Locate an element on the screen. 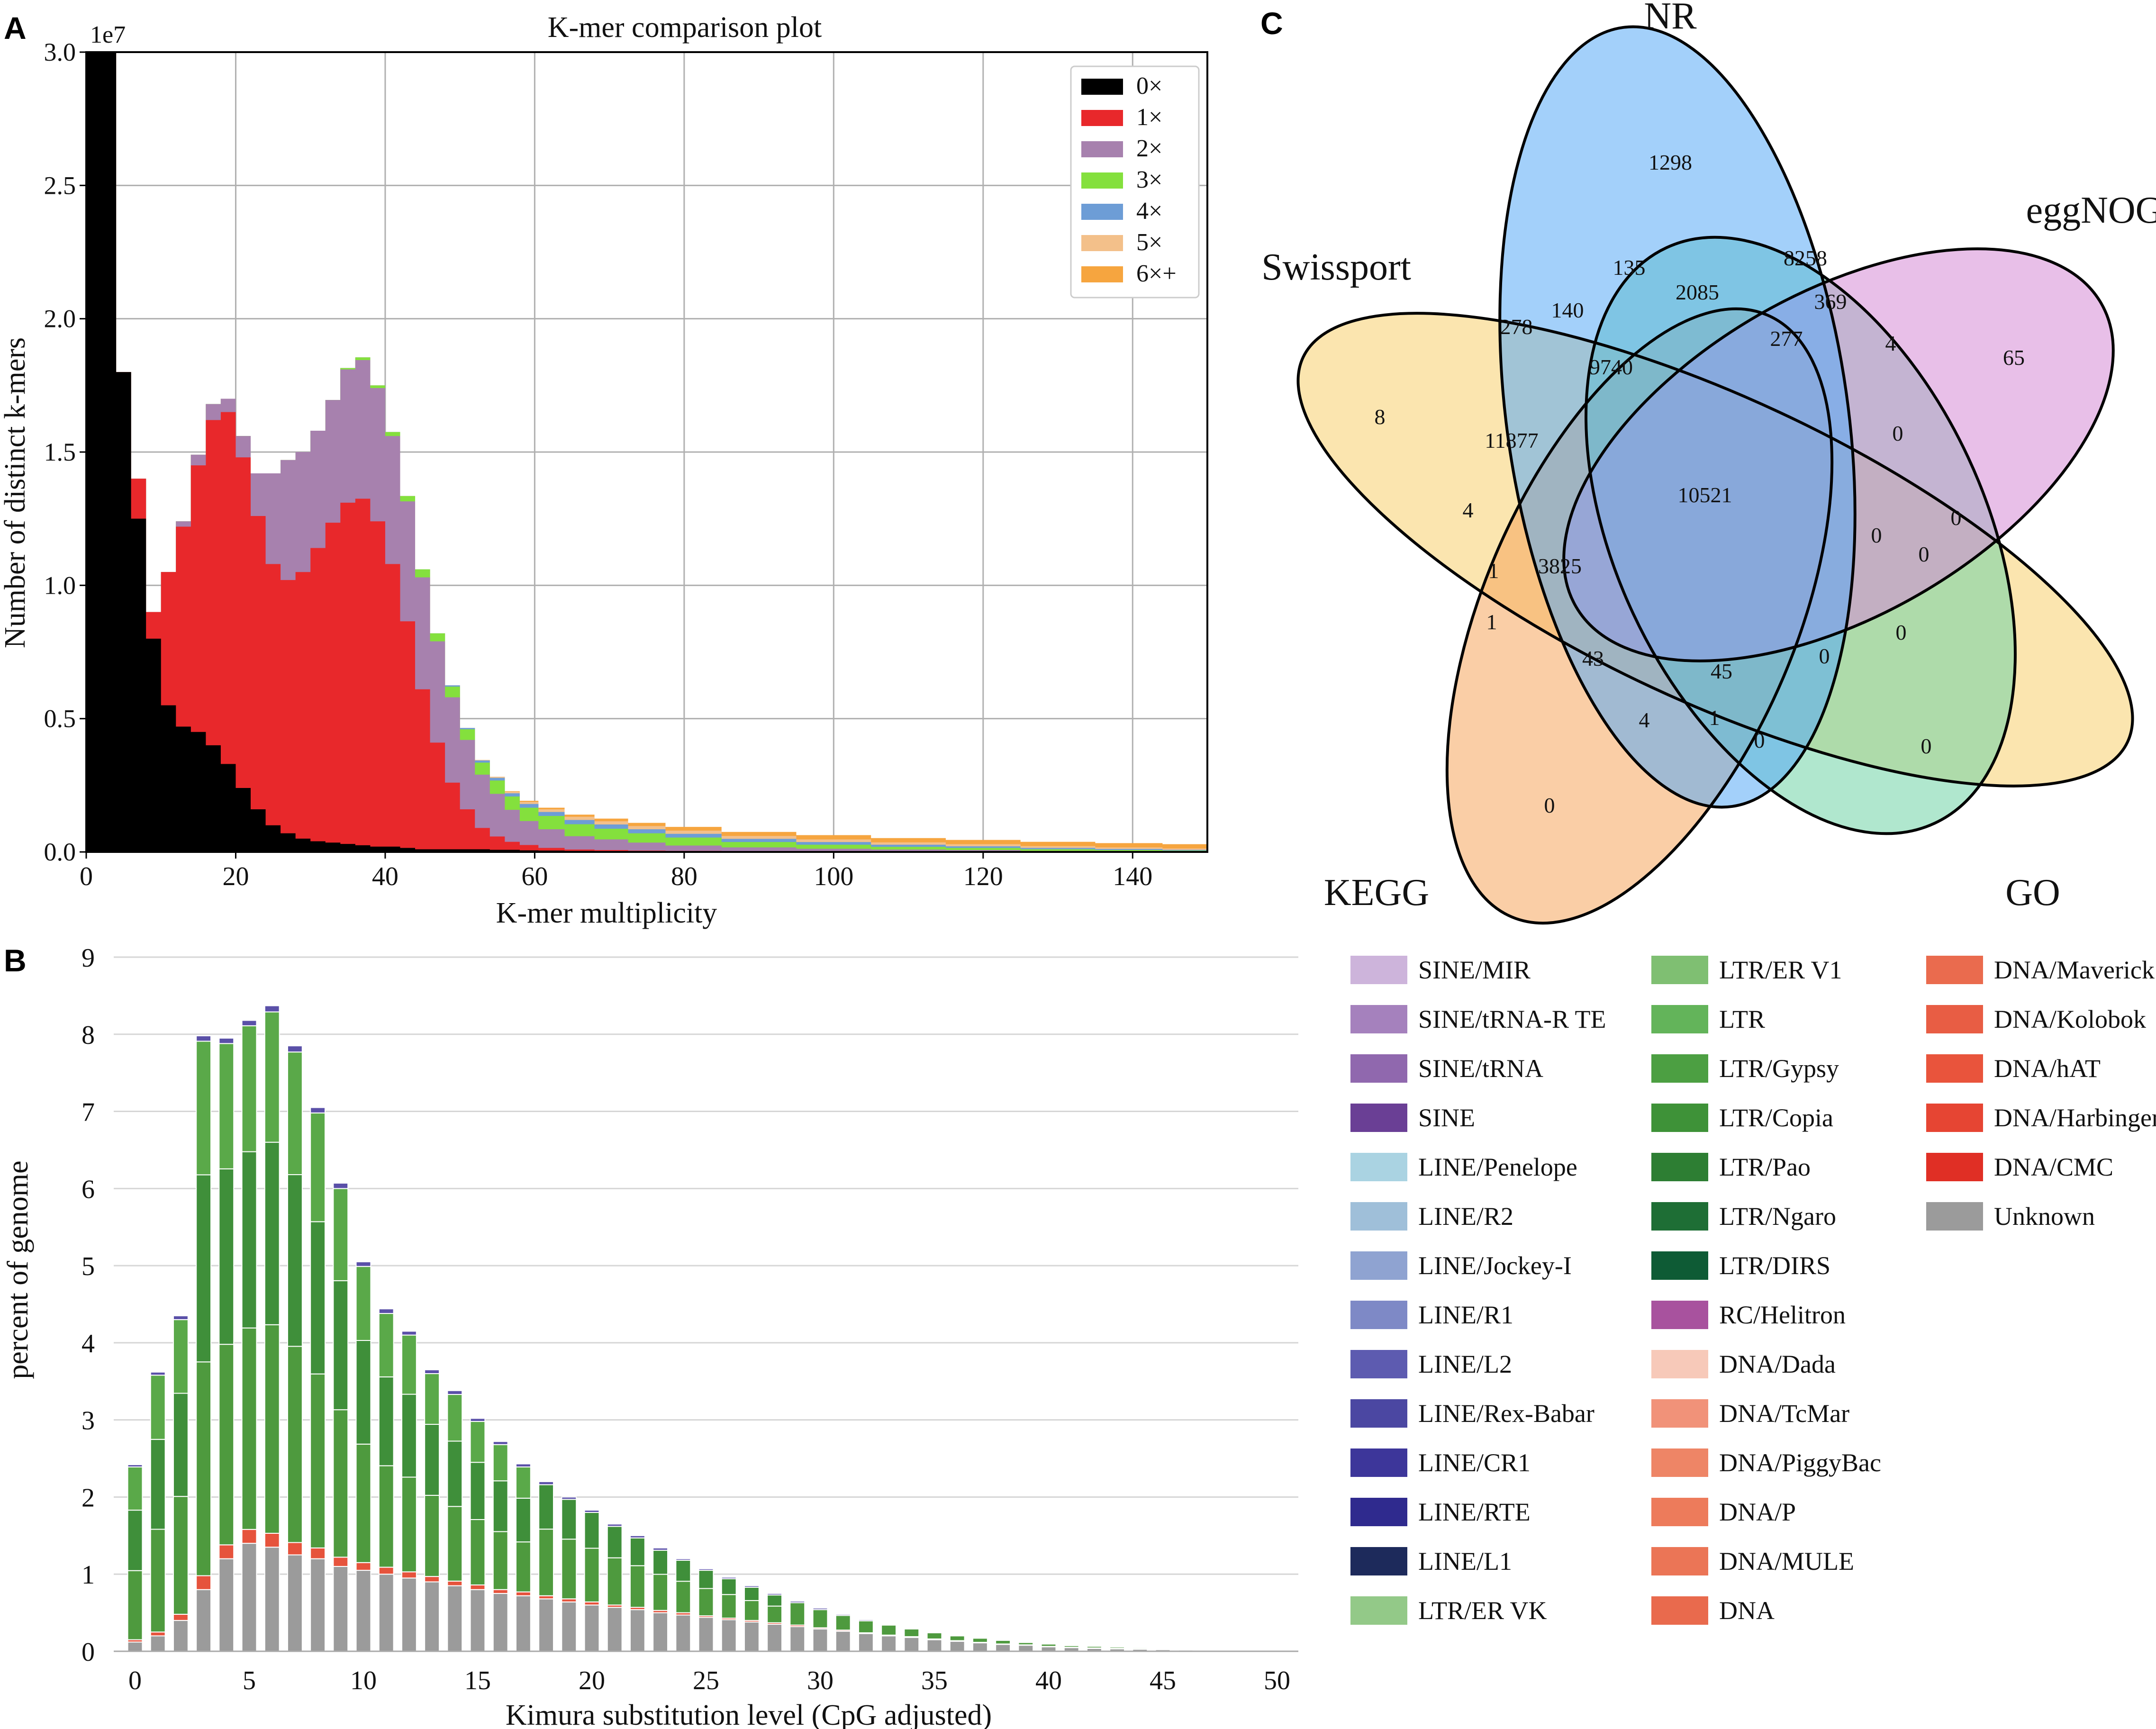  repeat-legend-label: LTR/DIRS is located at coordinates (1775, 1266).